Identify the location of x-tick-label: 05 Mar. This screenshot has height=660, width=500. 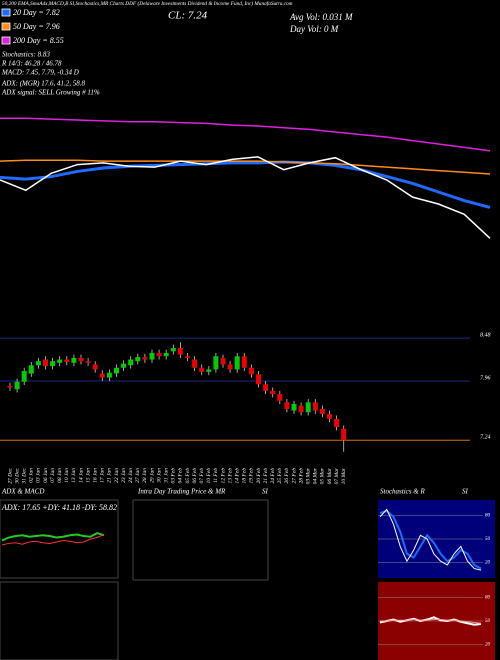
(323, 475).